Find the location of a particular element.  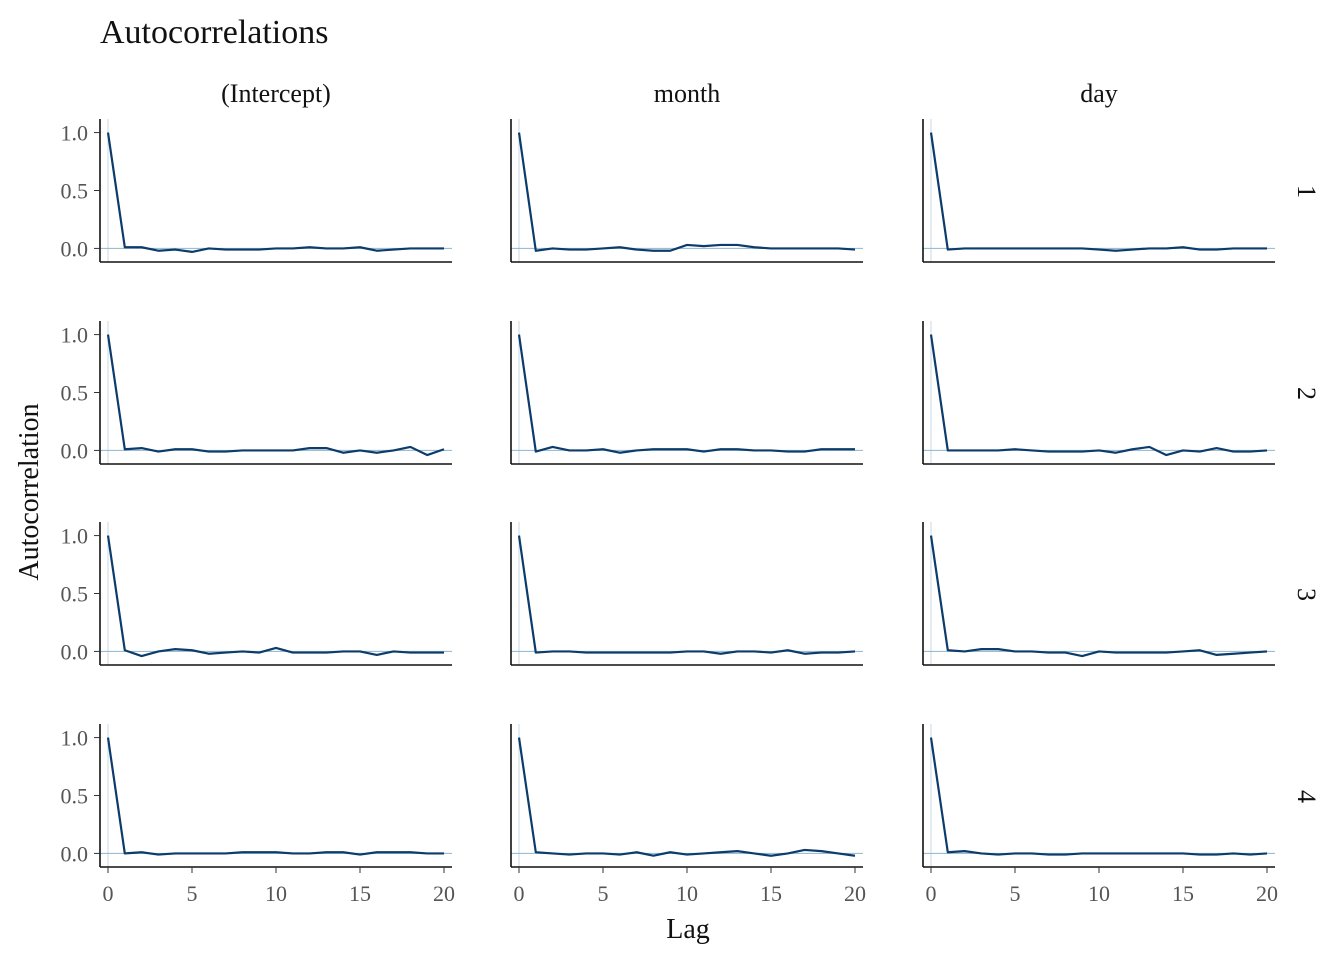

facet-row-label: 4 is located at coordinates (1306, 796).